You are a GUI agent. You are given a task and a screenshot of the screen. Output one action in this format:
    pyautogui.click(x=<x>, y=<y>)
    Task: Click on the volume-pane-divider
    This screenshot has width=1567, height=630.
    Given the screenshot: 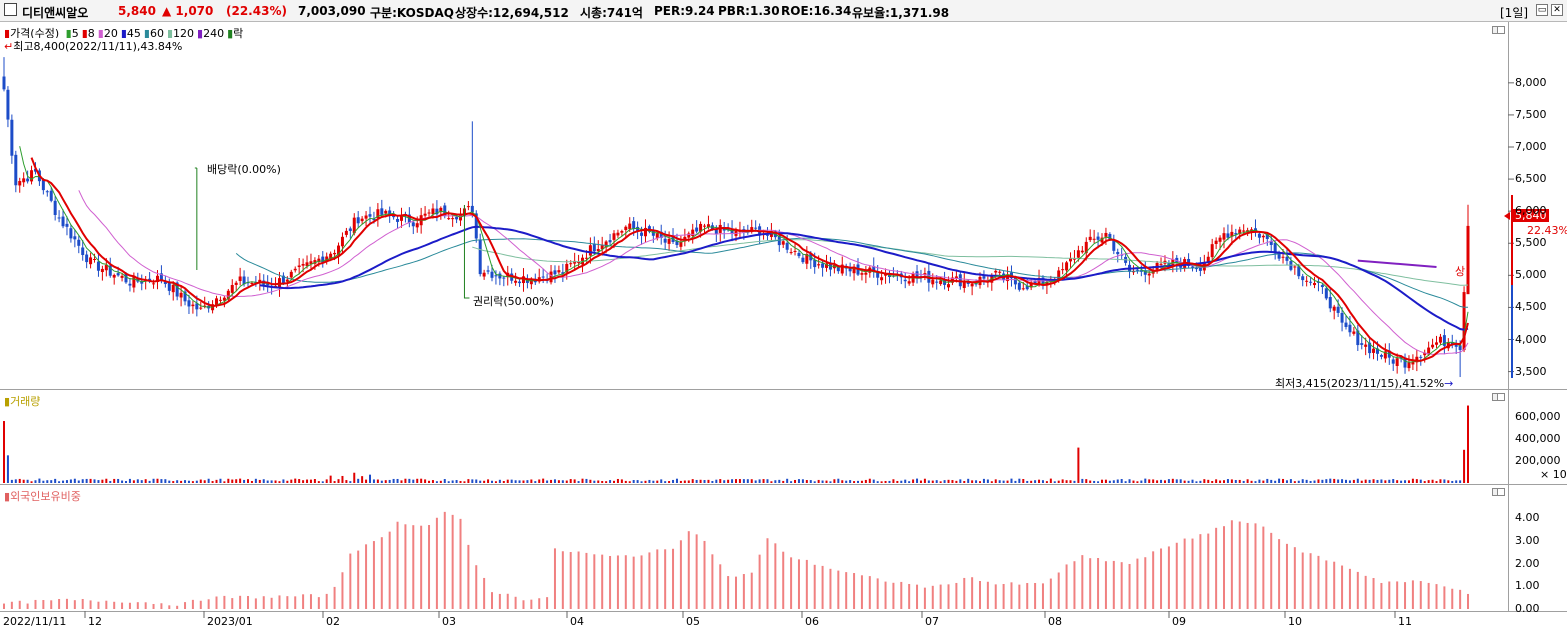 What is the action you would take?
    pyautogui.click(x=783, y=484)
    